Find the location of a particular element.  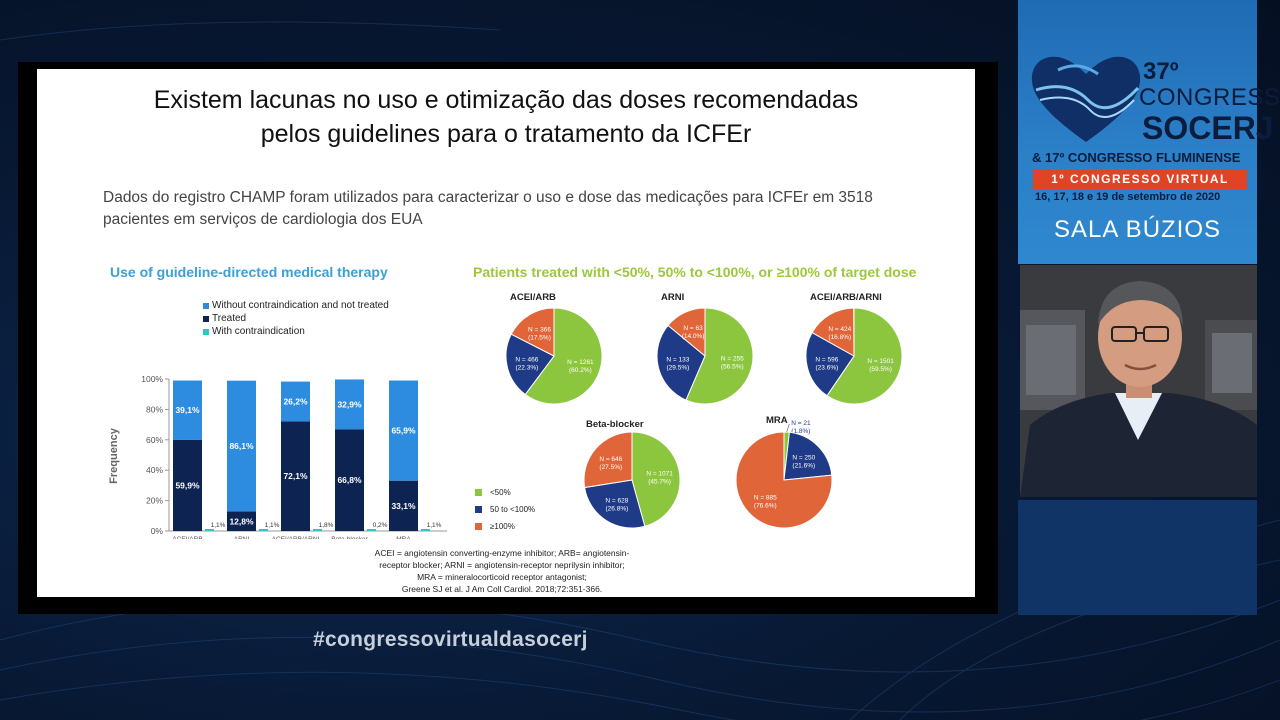

bar-legend-item: Treated is located at coordinates (296, 318).